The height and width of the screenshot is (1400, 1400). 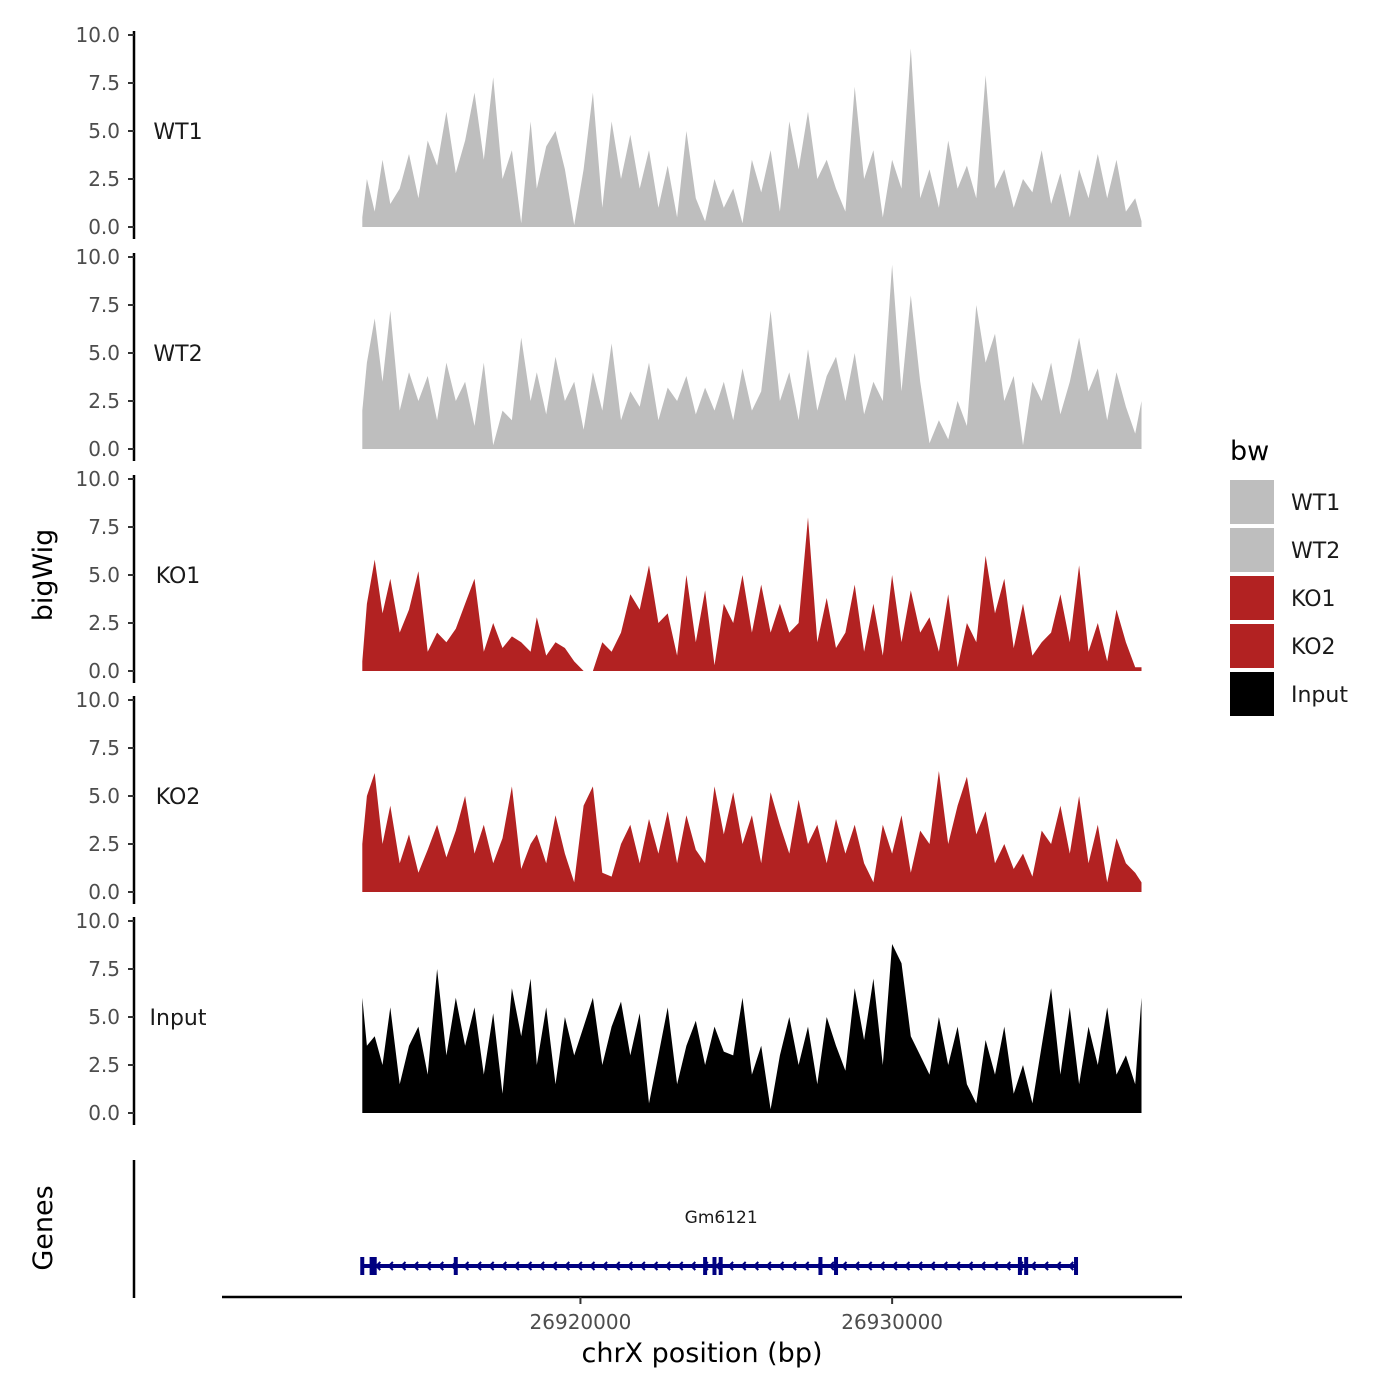 What do you see at coordinates (752, 831) in the screenshot?
I see `area-ko2` at bounding box center [752, 831].